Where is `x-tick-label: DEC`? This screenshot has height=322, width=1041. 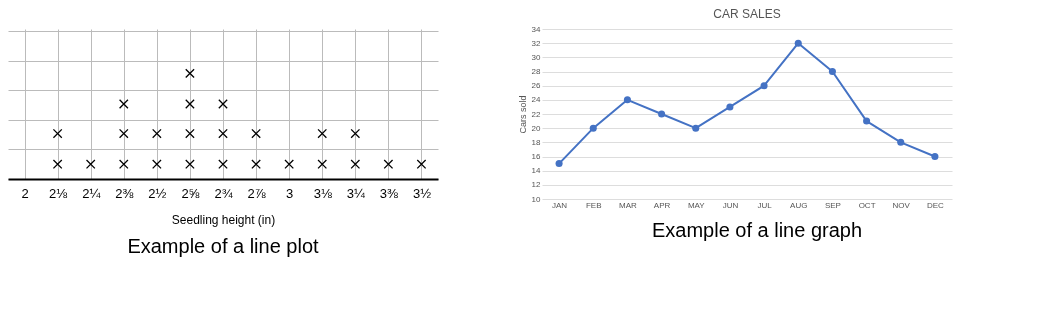
x-tick-label: DEC is located at coordinates (935, 205).